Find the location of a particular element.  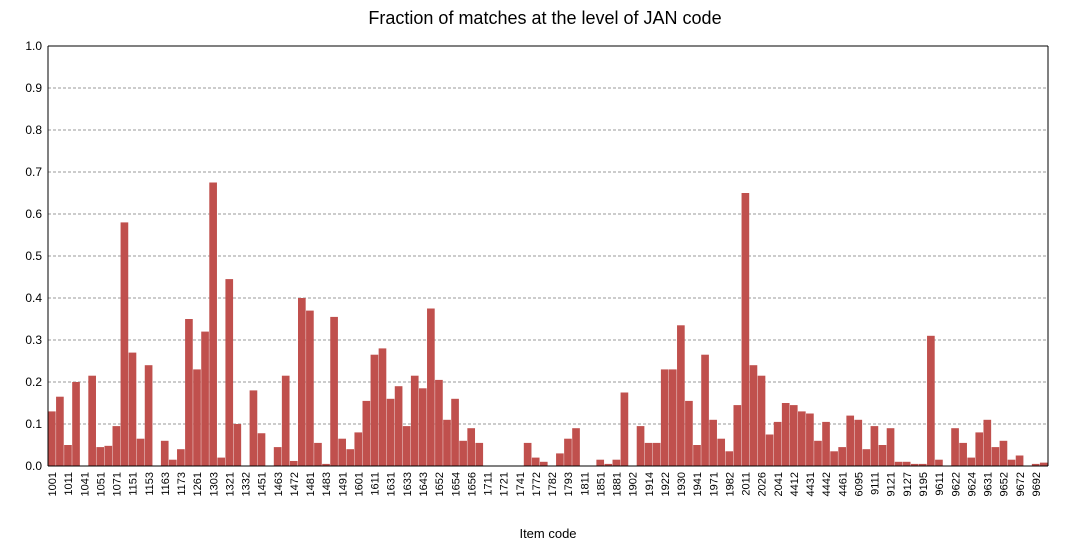

x-tick-label: 1631 is located at coordinates (392, 484).